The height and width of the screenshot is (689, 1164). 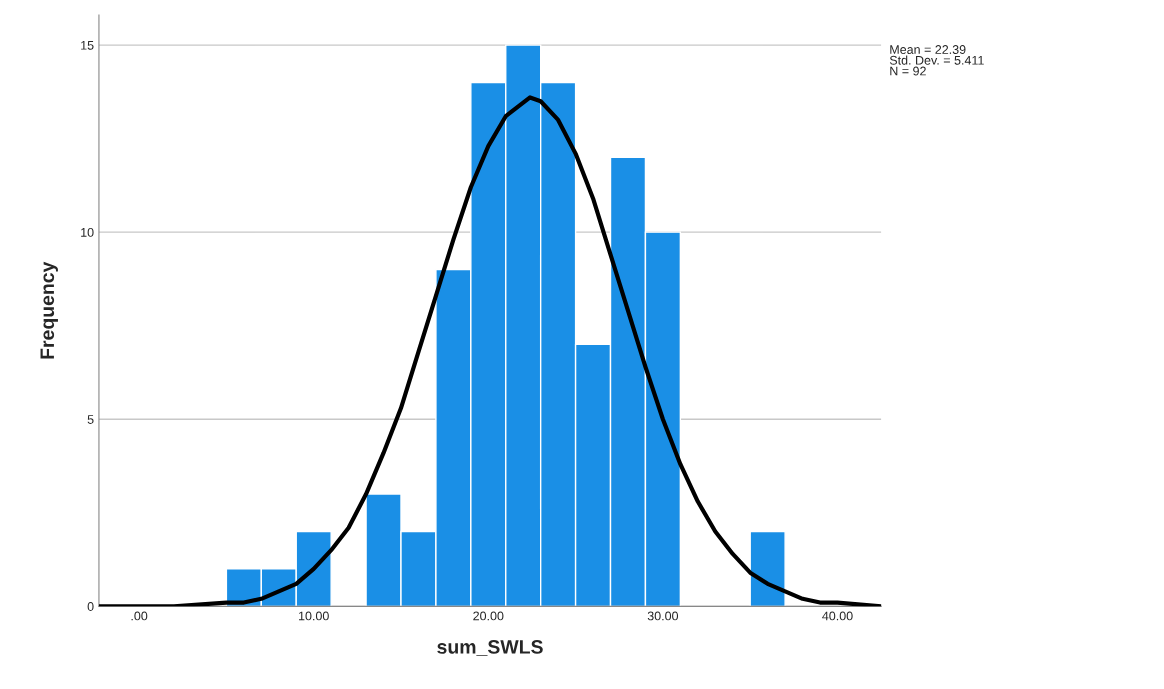 What do you see at coordinates (837, 616) in the screenshot?
I see `x-tick-label: 40.00` at bounding box center [837, 616].